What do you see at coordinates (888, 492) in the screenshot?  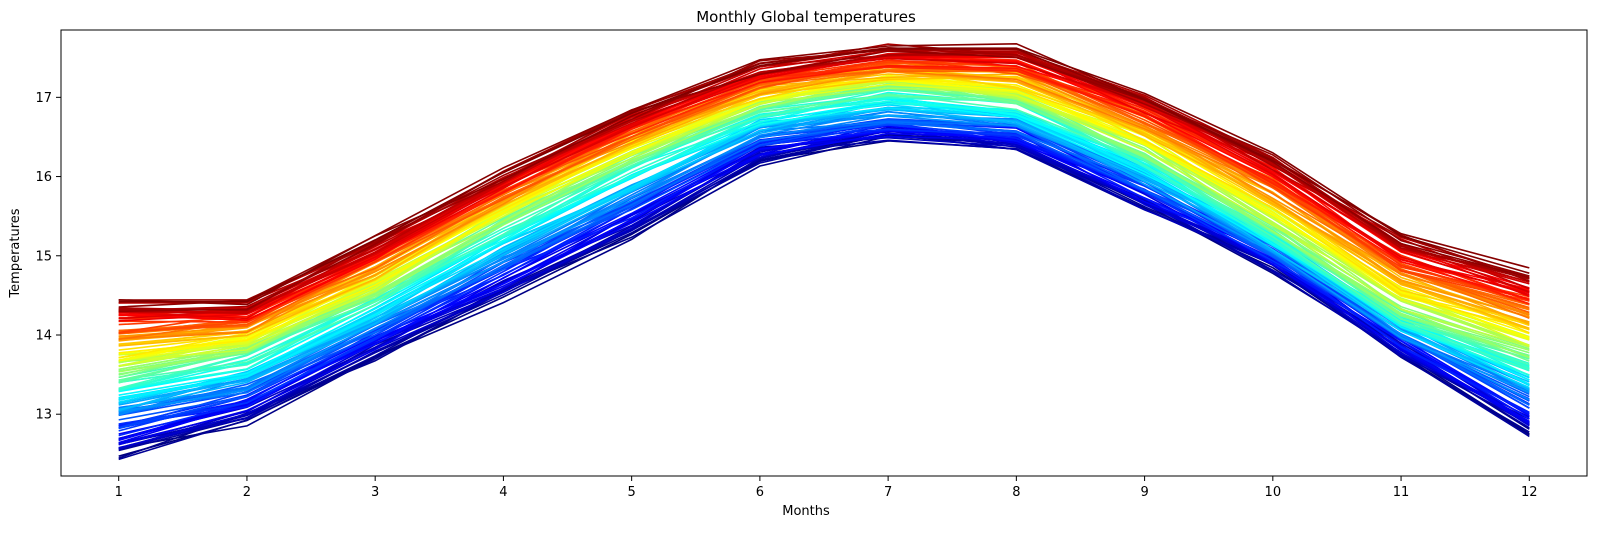 I see `x-tick-label: 7` at bounding box center [888, 492].